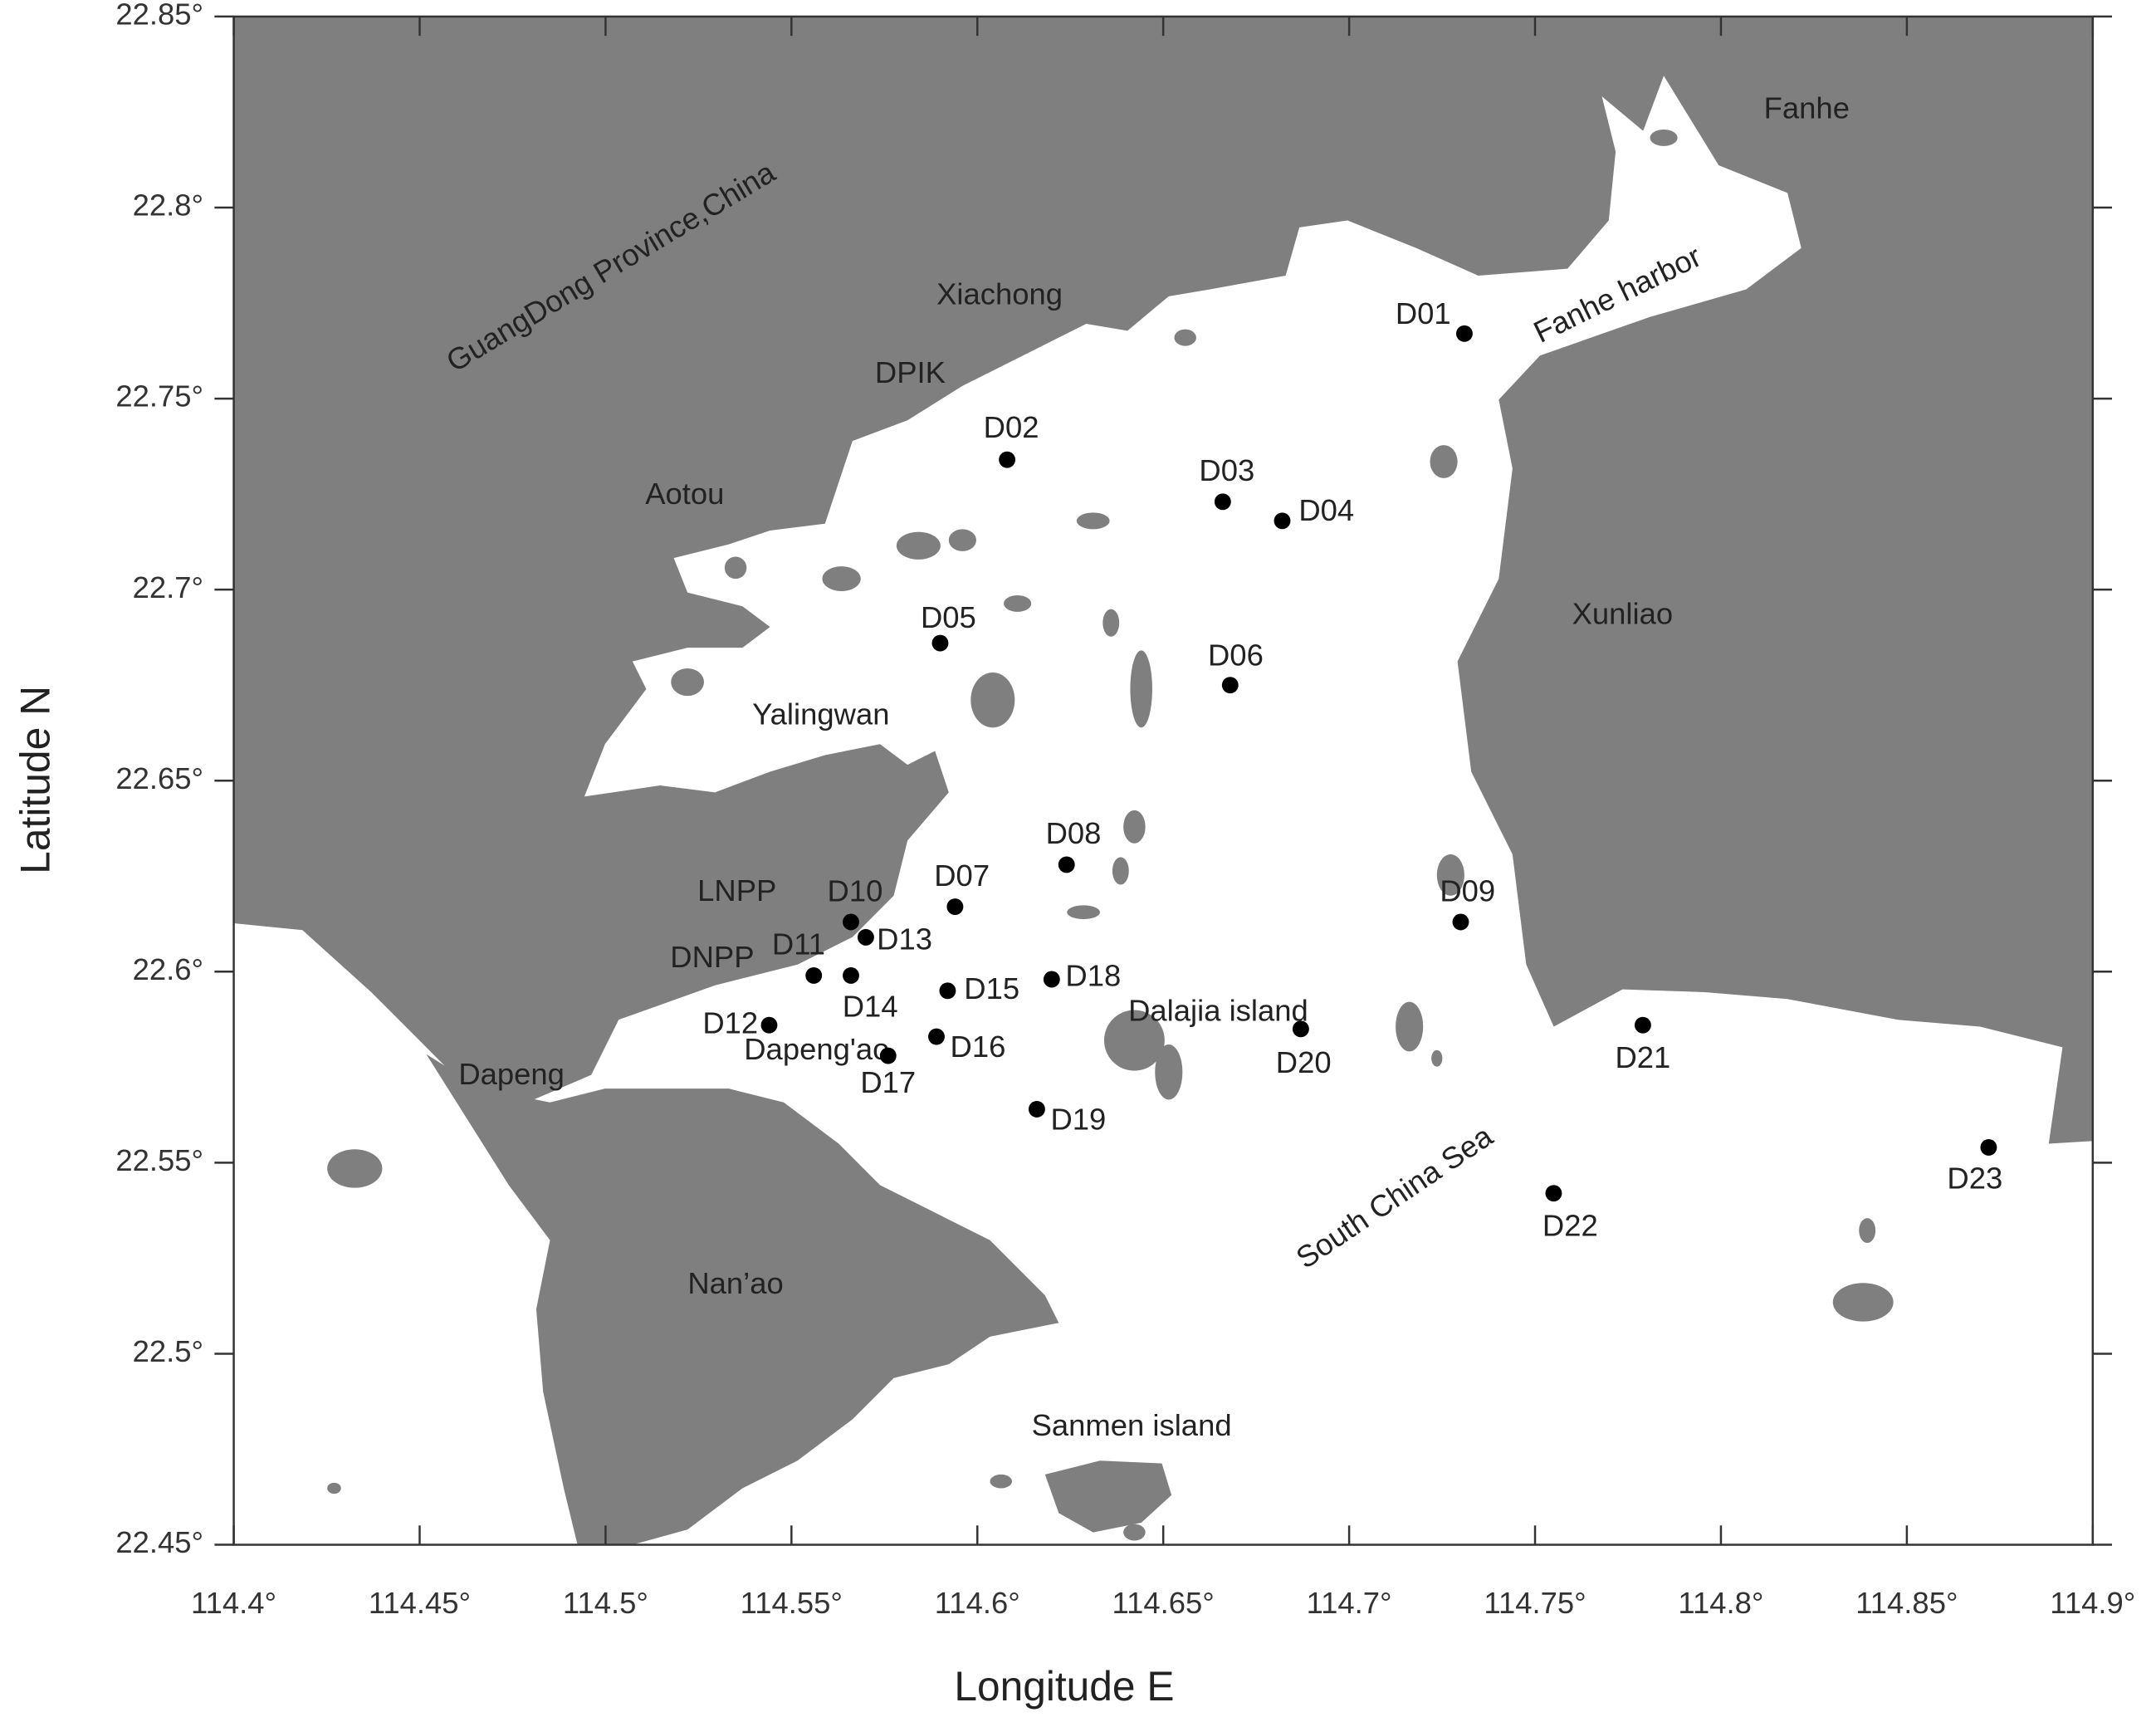 The image size is (2156, 1717). What do you see at coordinates (792, 1603) in the screenshot?
I see `x-tick-label: 114.55°` at bounding box center [792, 1603].